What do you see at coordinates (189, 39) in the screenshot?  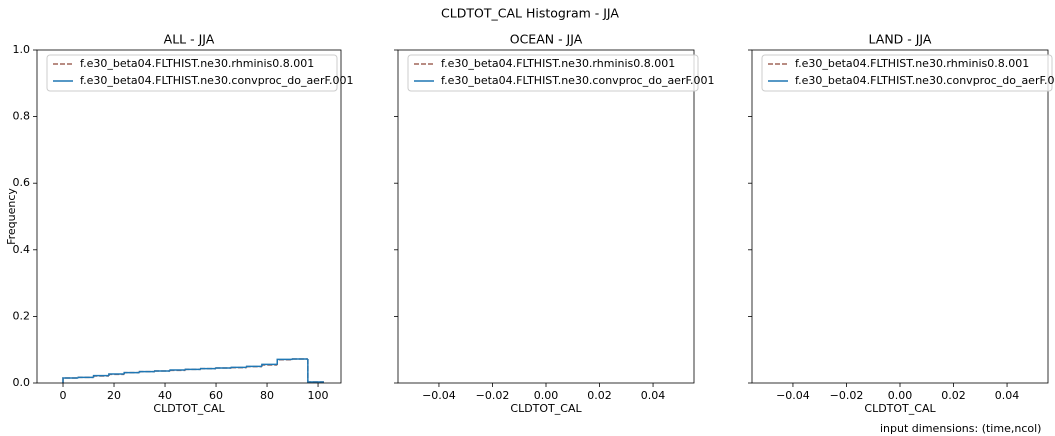 I see `panel-title: ALL - JJA` at bounding box center [189, 39].